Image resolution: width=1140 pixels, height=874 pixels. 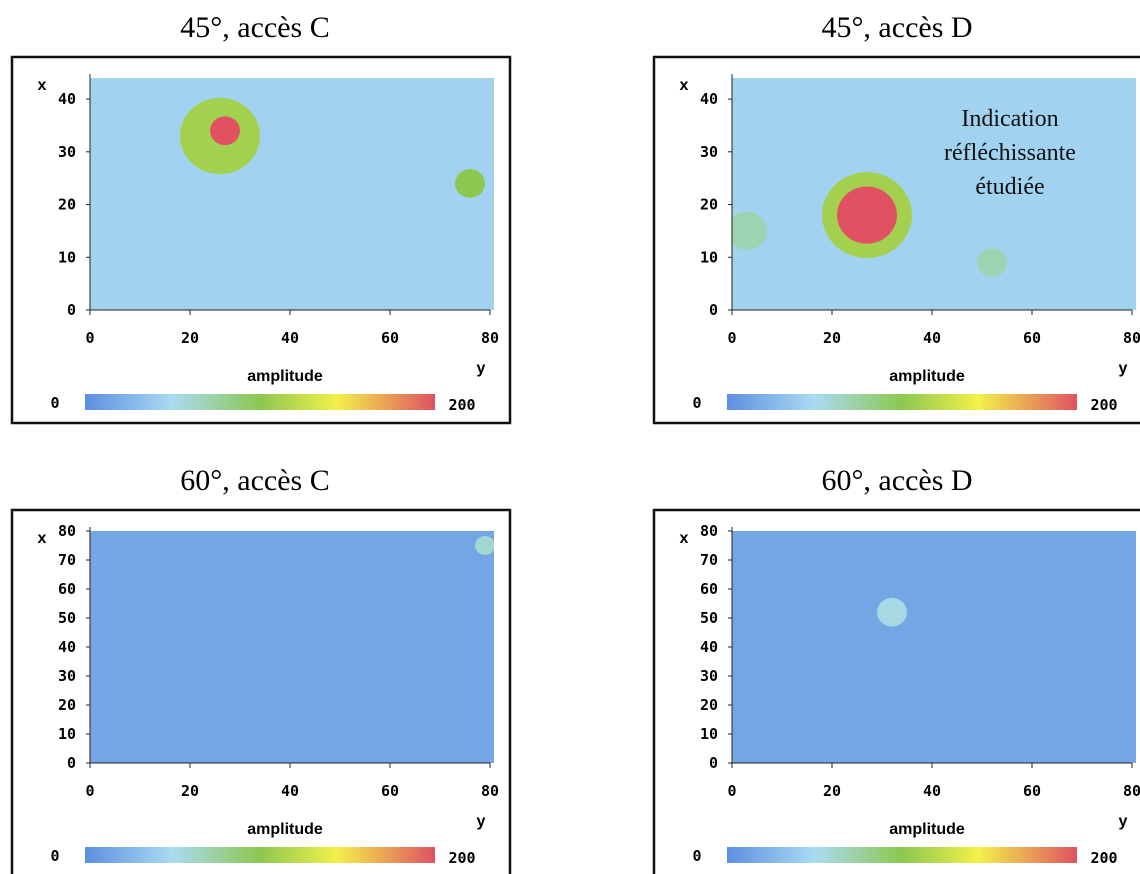 What do you see at coordinates (1010, 153) in the screenshot?
I see `annotation: Indication réfléchissante étudiée` at bounding box center [1010, 153].